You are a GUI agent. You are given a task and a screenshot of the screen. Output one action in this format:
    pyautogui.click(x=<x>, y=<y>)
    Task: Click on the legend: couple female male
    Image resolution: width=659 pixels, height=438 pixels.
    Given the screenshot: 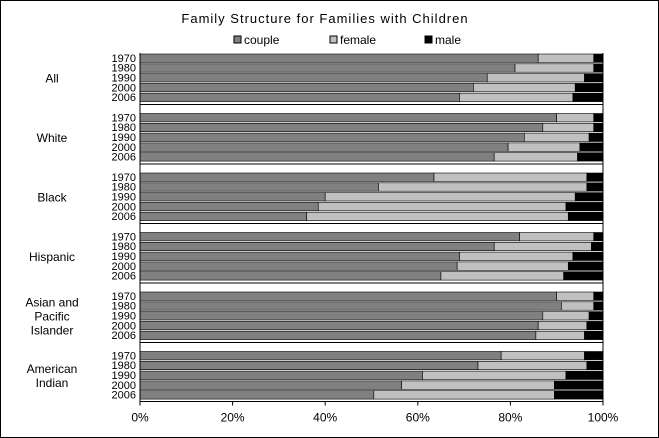 What is the action you would take?
    pyautogui.click(x=347, y=40)
    